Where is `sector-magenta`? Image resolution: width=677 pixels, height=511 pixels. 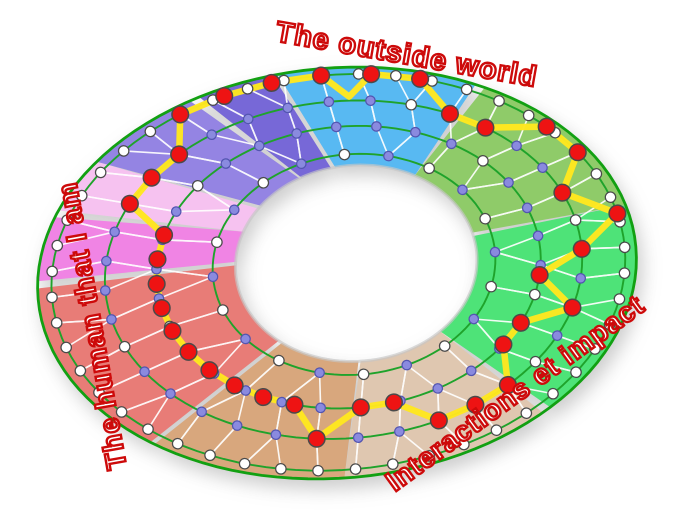
sector-magenta is located at coordinates (139, 241).